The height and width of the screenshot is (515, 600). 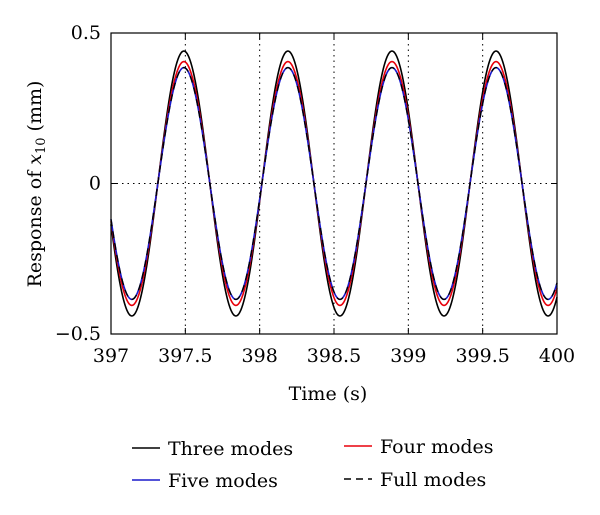 What do you see at coordinates (86, 33) in the screenshot?
I see `y-tick-label: 0.5` at bounding box center [86, 33].